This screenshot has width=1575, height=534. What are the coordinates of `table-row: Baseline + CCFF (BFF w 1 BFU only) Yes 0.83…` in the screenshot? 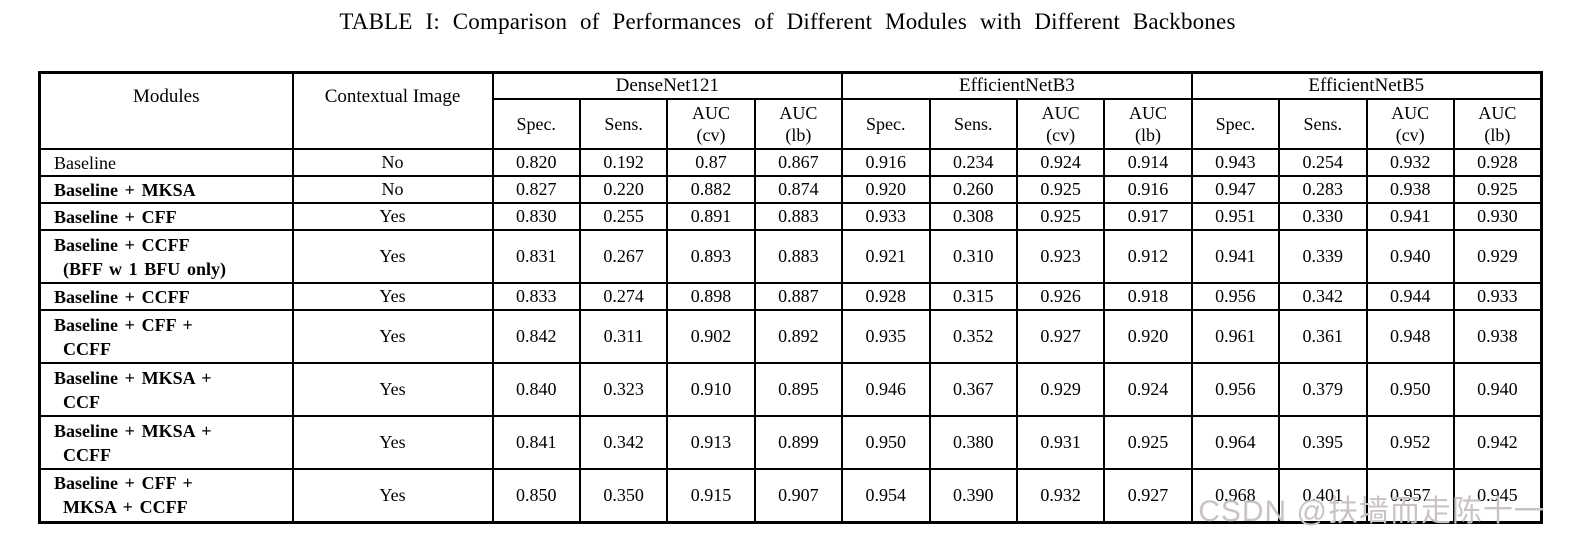 It's located at (790, 256).